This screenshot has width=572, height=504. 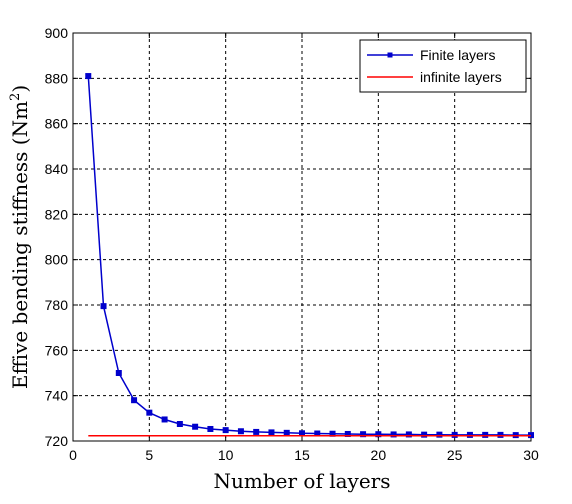 What do you see at coordinates (57, 260) in the screenshot?
I see `y-tick-label: 800` at bounding box center [57, 260].